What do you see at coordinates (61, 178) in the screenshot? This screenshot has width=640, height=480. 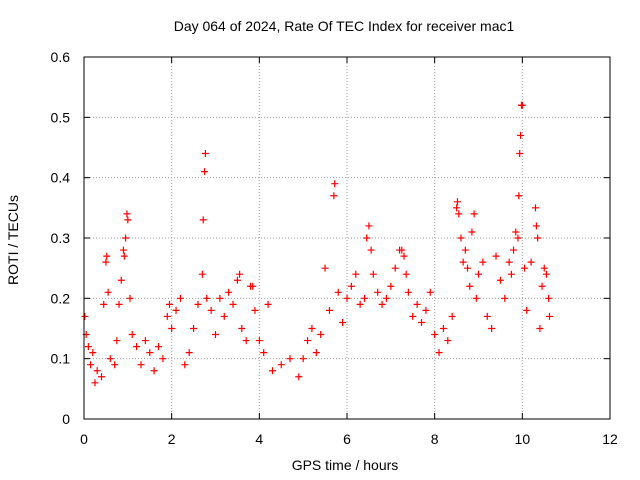 I see `y-tick-label: 0.4` at bounding box center [61, 178].